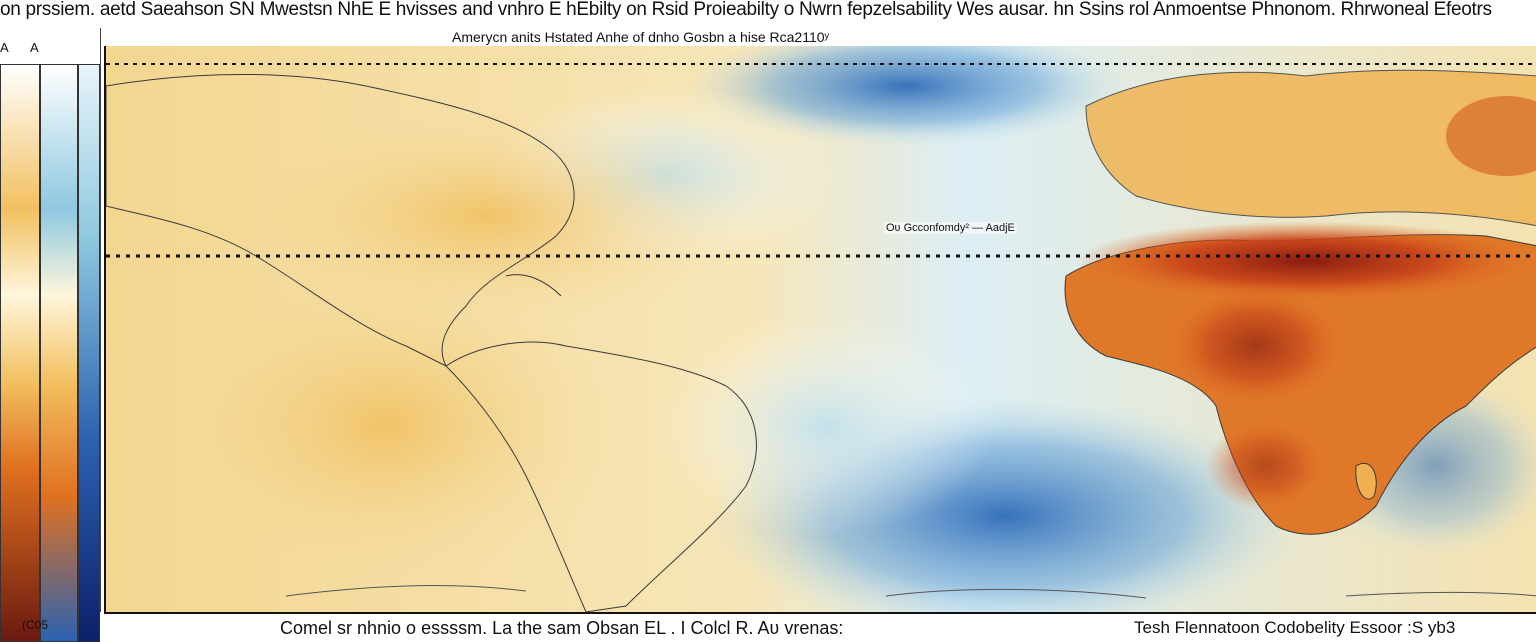 This screenshot has width=1536, height=642. I want to click on cool-anomaly-equatorial, so click(826, 426).